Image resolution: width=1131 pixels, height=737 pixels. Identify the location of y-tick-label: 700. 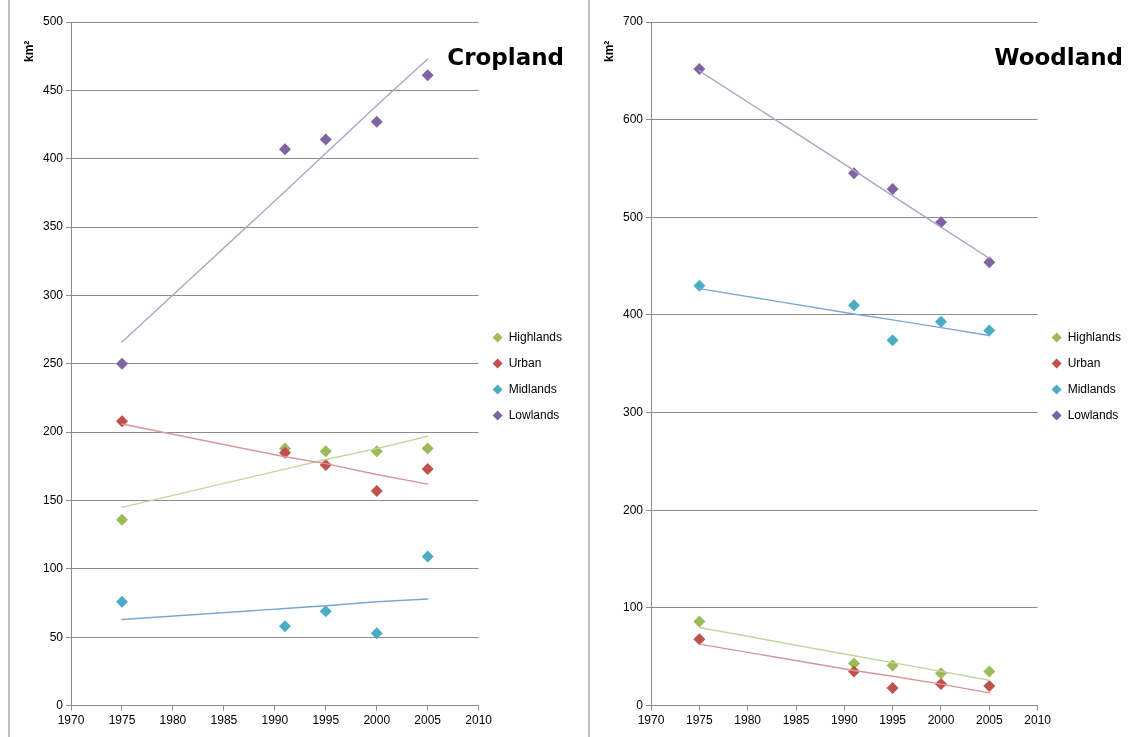
(633, 21).